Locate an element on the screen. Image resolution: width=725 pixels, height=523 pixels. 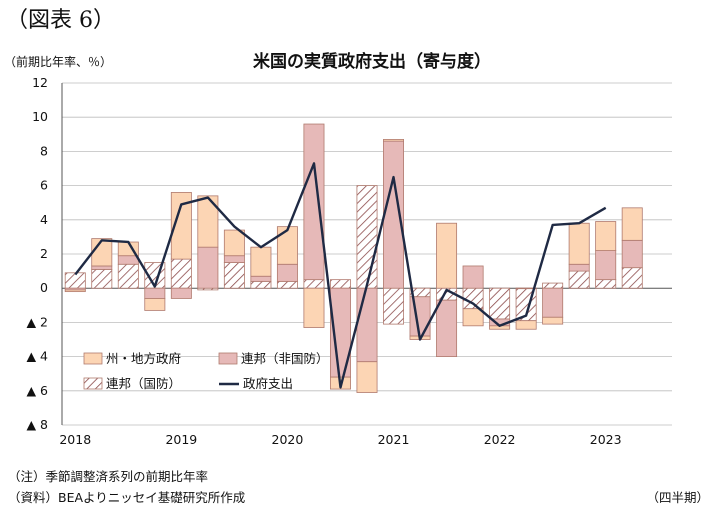
y-tick-label: 8 is located at coordinates (44, 150).